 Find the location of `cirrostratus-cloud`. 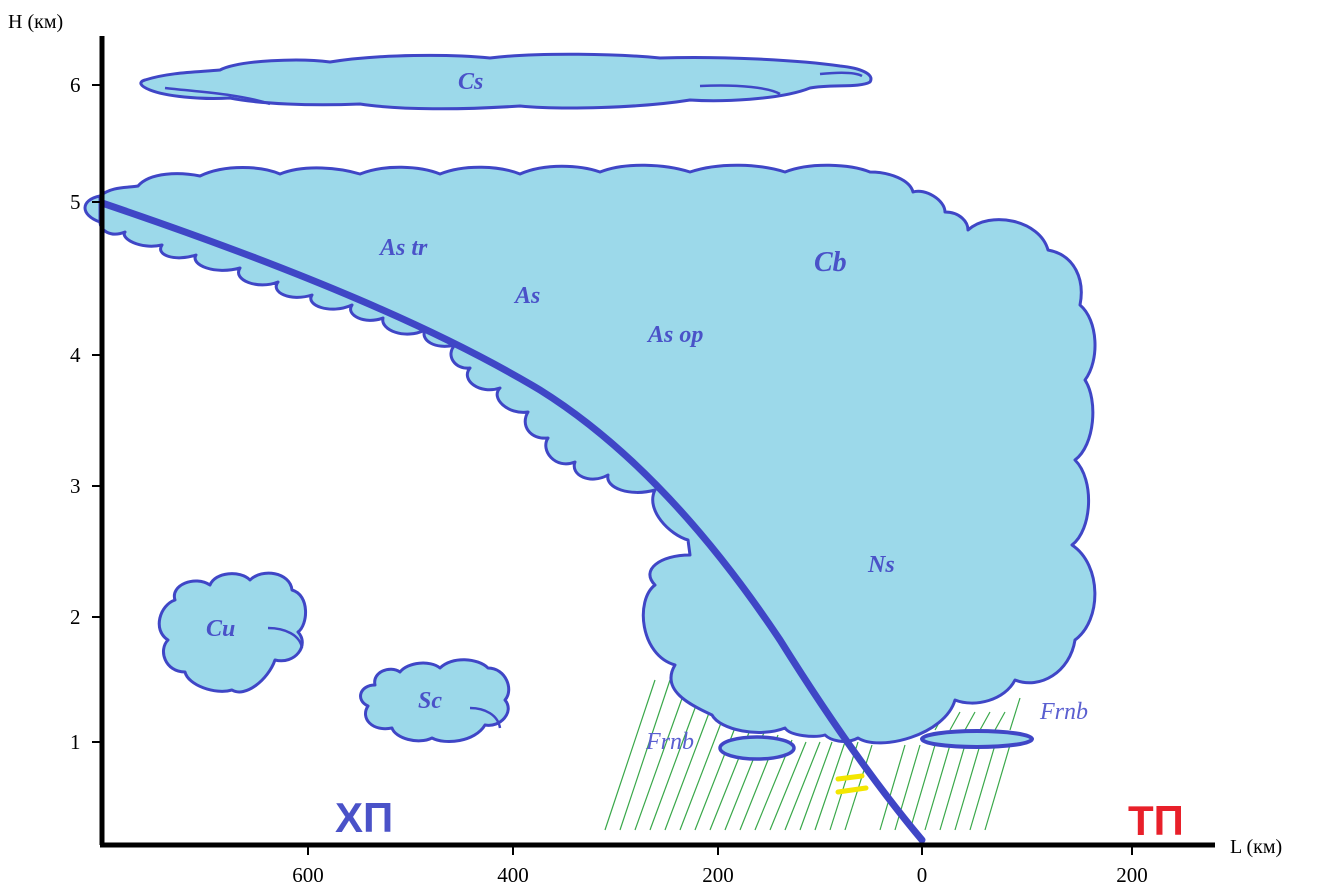

cirrostratus-cloud is located at coordinates (506, 81).